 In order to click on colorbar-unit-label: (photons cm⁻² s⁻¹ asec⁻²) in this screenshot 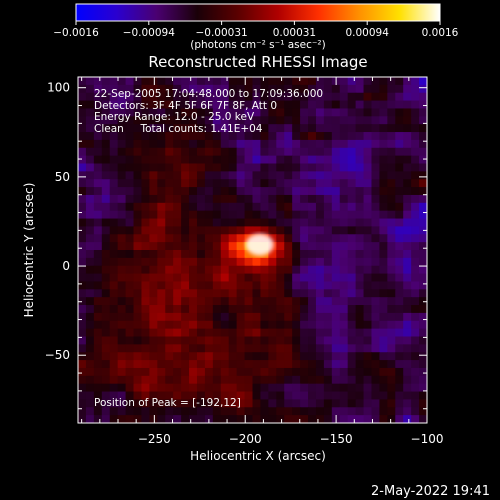, I will do `click(257, 45)`.